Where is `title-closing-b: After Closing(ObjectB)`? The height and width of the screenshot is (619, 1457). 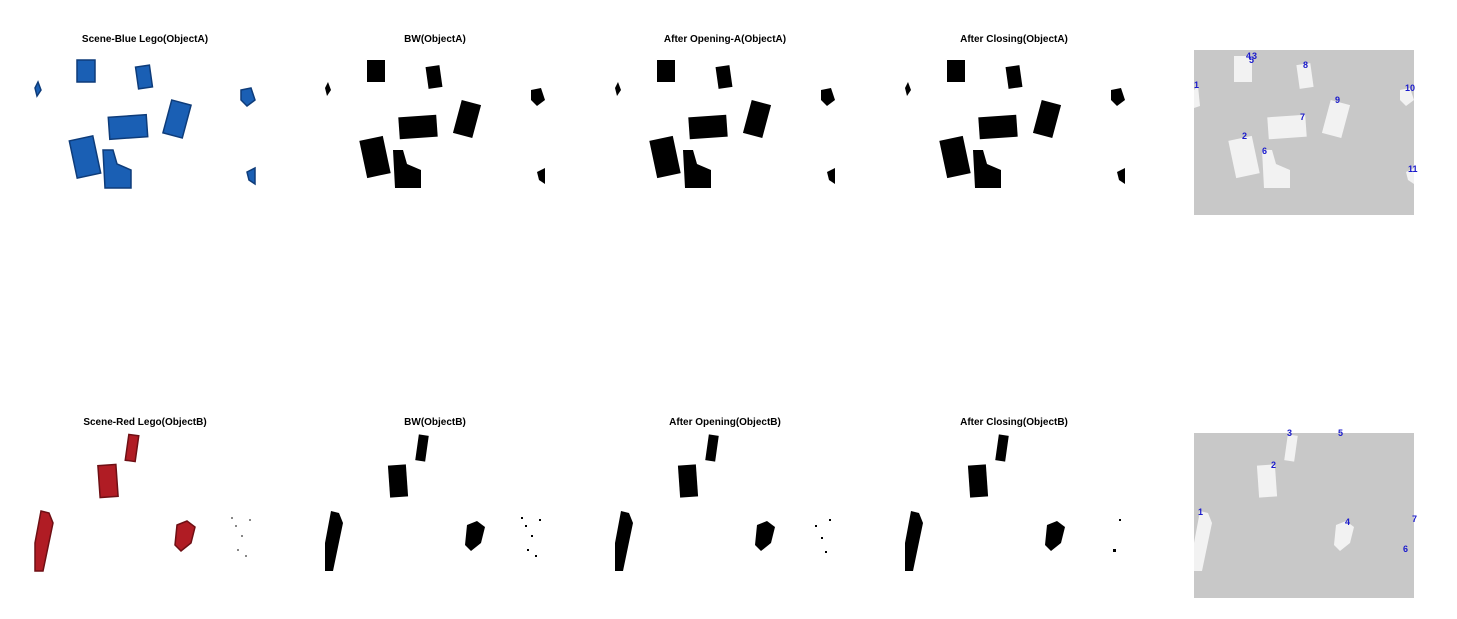 title-closing-b: After Closing(ObjectB) is located at coordinates (1014, 422).